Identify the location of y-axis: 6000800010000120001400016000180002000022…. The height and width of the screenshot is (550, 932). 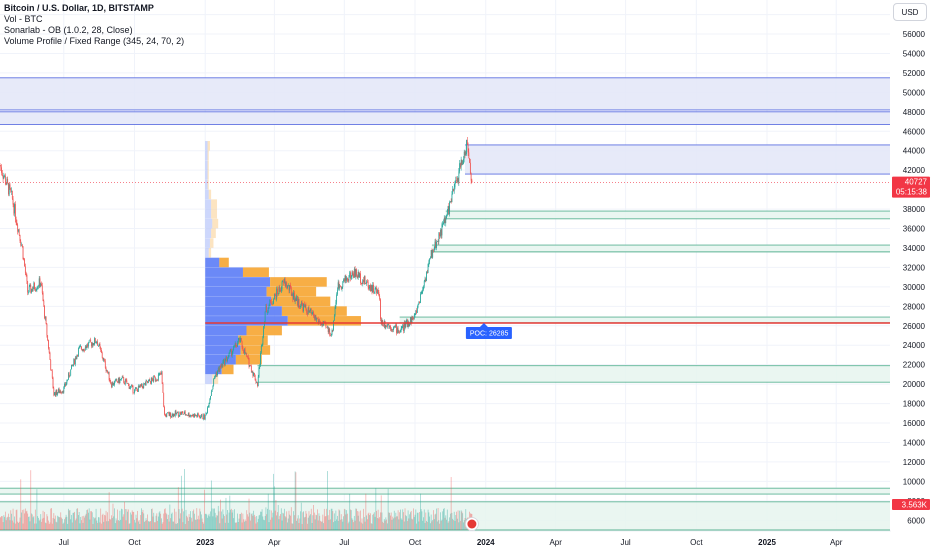
(911, 275).